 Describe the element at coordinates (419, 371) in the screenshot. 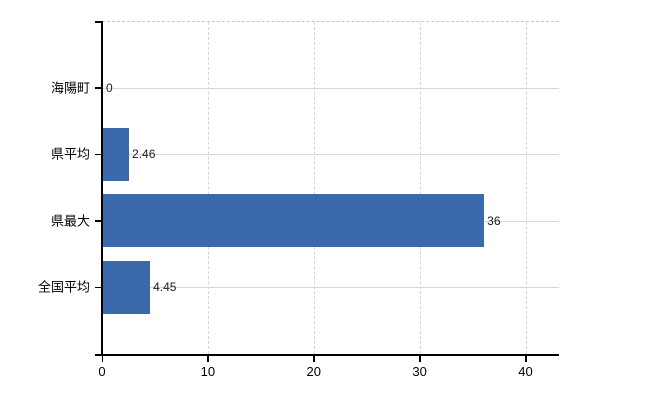

I see `x-tick-label: 30` at that location.